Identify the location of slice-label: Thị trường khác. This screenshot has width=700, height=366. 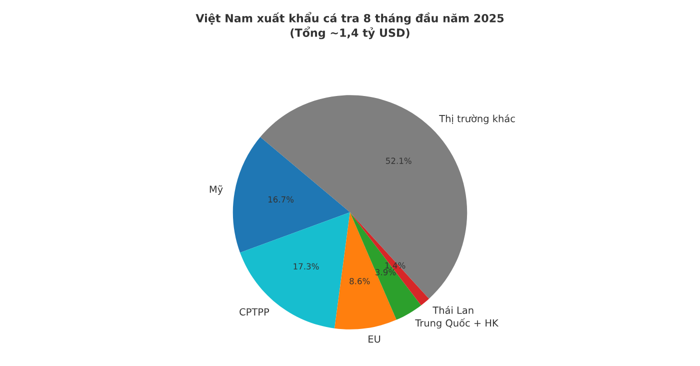
(477, 119).